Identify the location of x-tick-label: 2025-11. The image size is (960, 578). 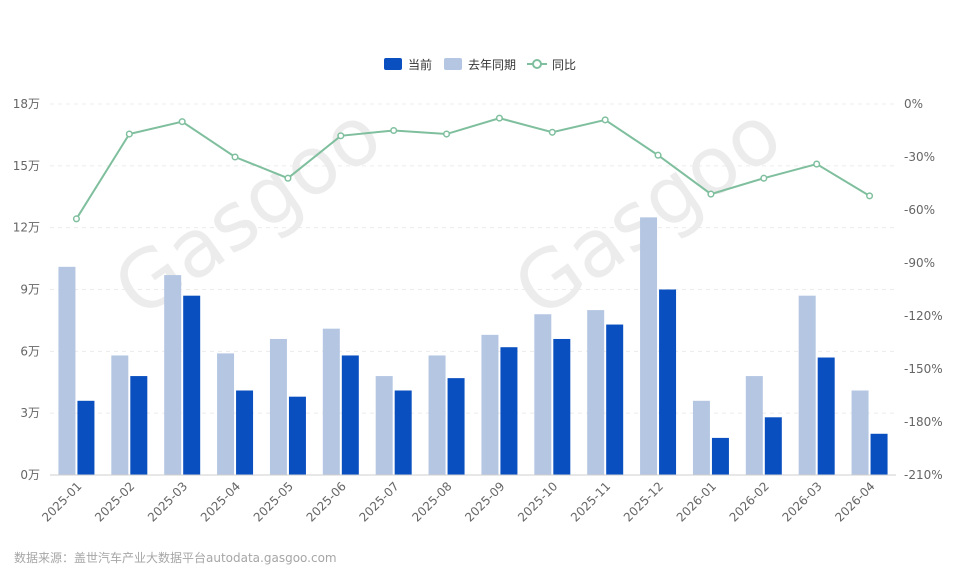
(590, 501).